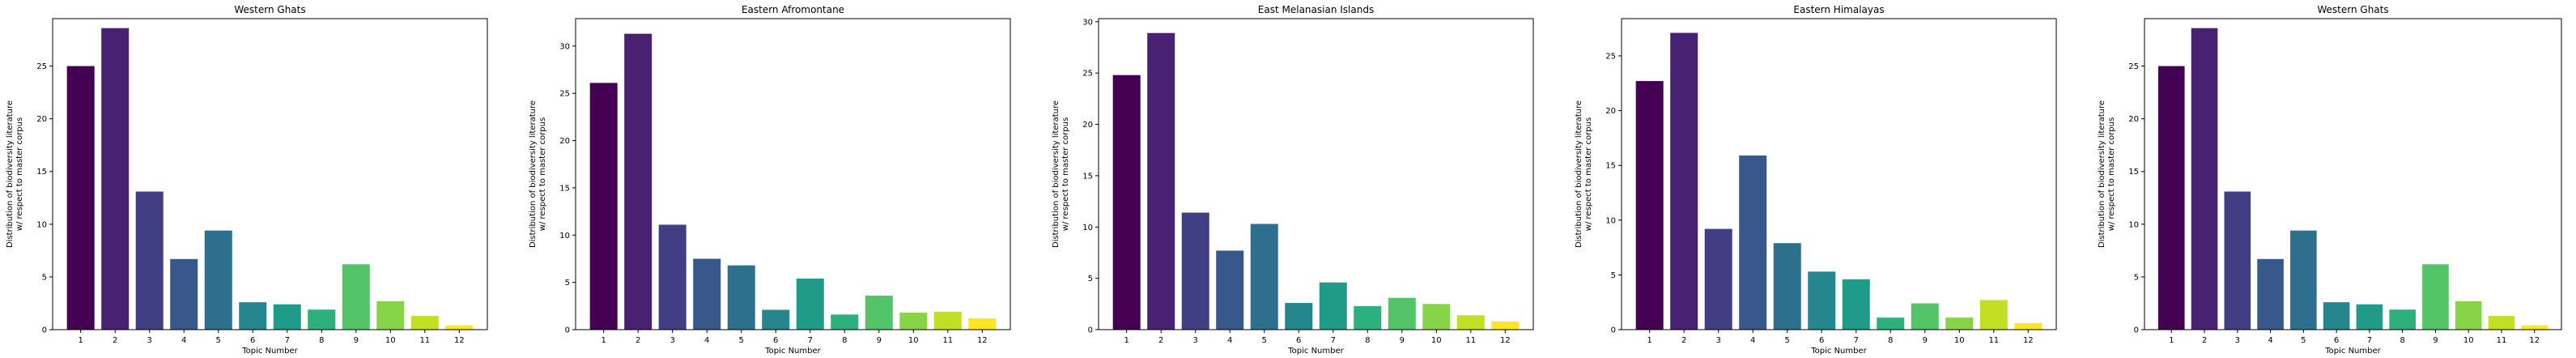  Describe the element at coordinates (564, 47) in the screenshot. I see `y-tick-label: 30` at that location.